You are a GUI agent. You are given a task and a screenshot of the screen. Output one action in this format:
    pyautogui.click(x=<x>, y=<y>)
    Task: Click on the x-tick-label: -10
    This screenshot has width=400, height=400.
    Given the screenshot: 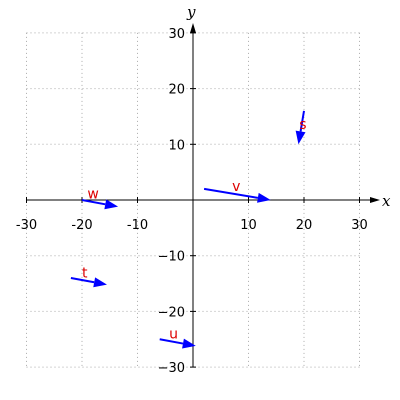 What is the action you would take?
    pyautogui.click(x=137, y=225)
    